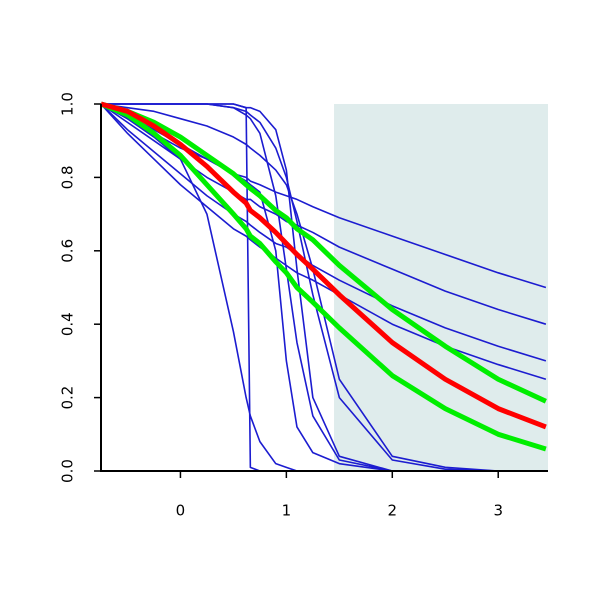  Describe the element at coordinates (68, 324) in the screenshot. I see `y-tick-label: 0.4` at that location.